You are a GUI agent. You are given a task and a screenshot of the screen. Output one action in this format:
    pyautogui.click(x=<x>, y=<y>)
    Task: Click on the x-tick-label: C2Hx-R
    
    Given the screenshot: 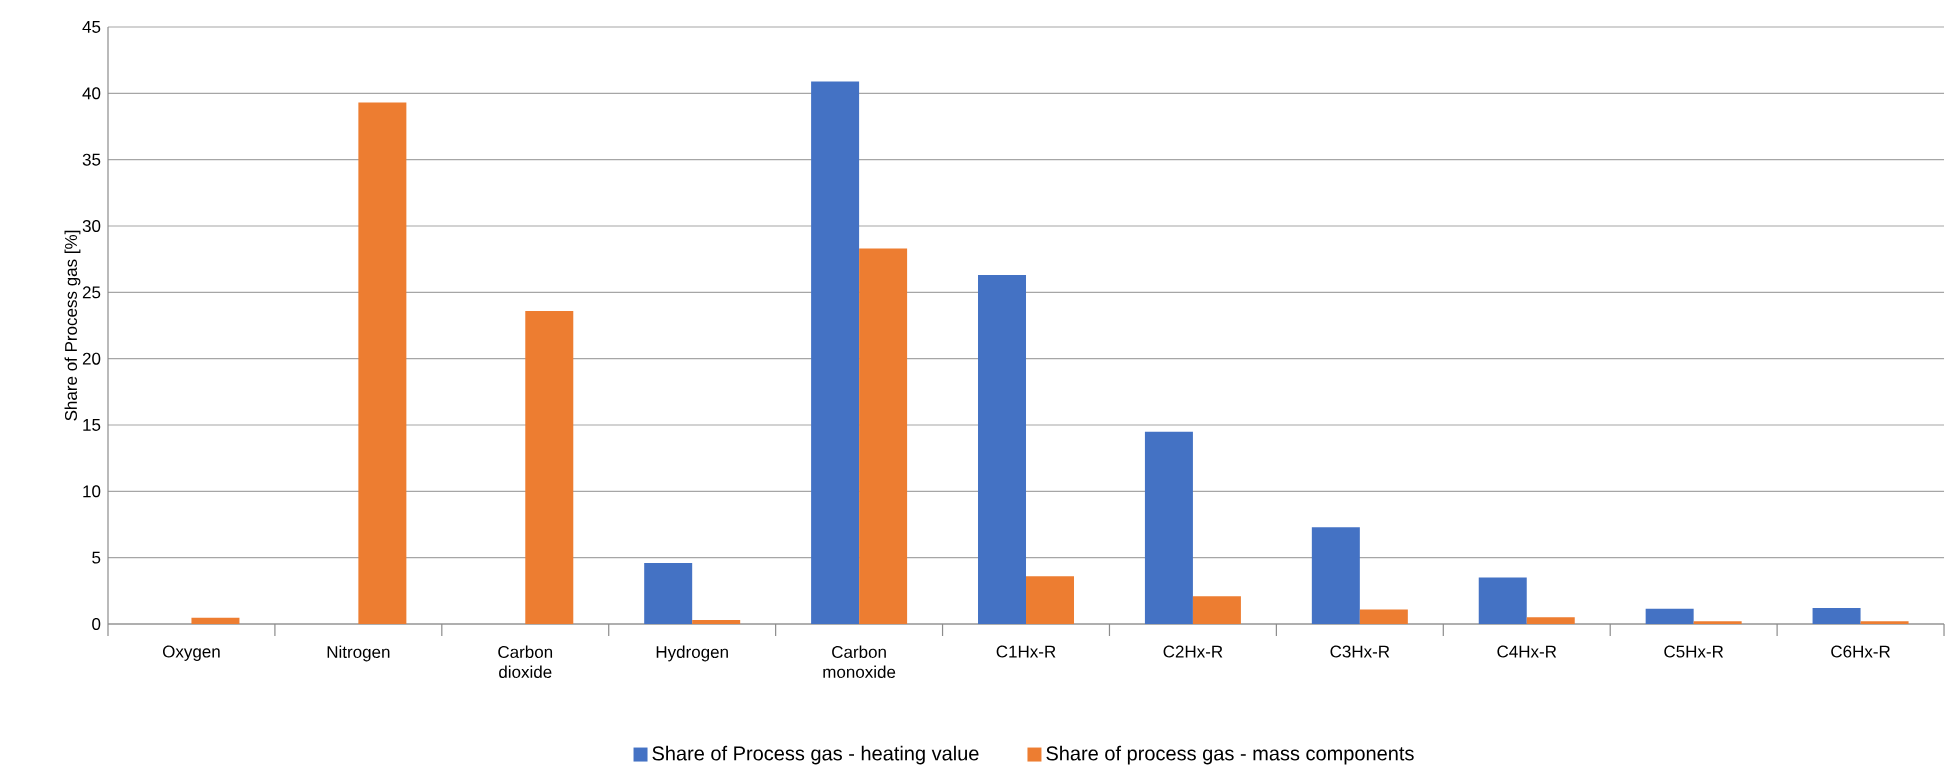 What is the action you would take?
    pyautogui.click(x=1193, y=651)
    